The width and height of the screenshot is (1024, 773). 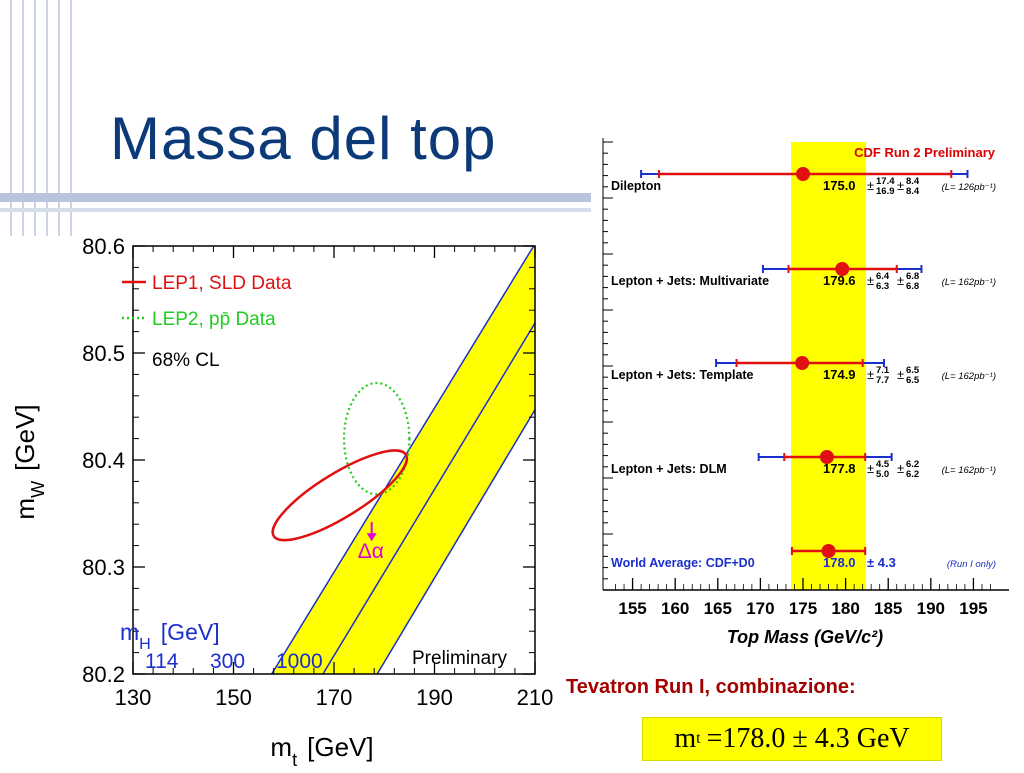 What do you see at coordinates (885, 191) in the screenshot?
I see `stat-minus: 16.9` at bounding box center [885, 191].